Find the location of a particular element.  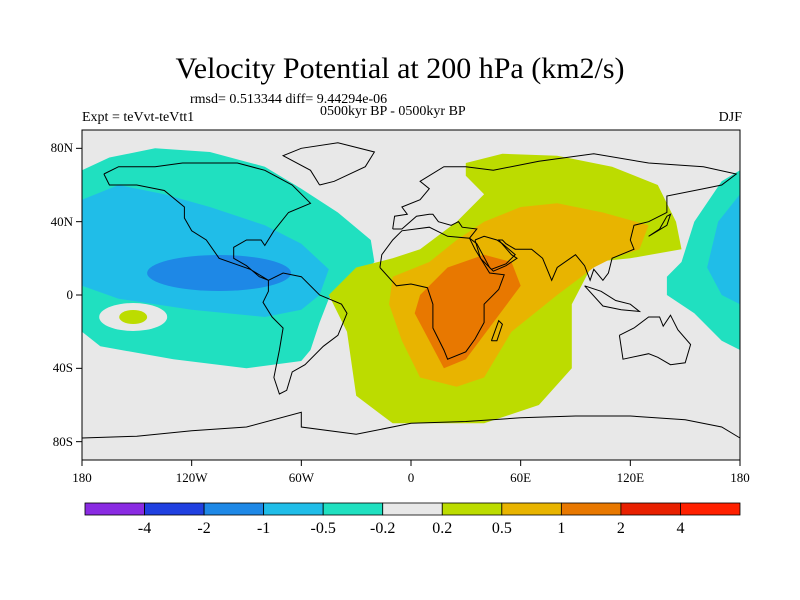

region-central-america-minimum is located at coordinates (219, 273).